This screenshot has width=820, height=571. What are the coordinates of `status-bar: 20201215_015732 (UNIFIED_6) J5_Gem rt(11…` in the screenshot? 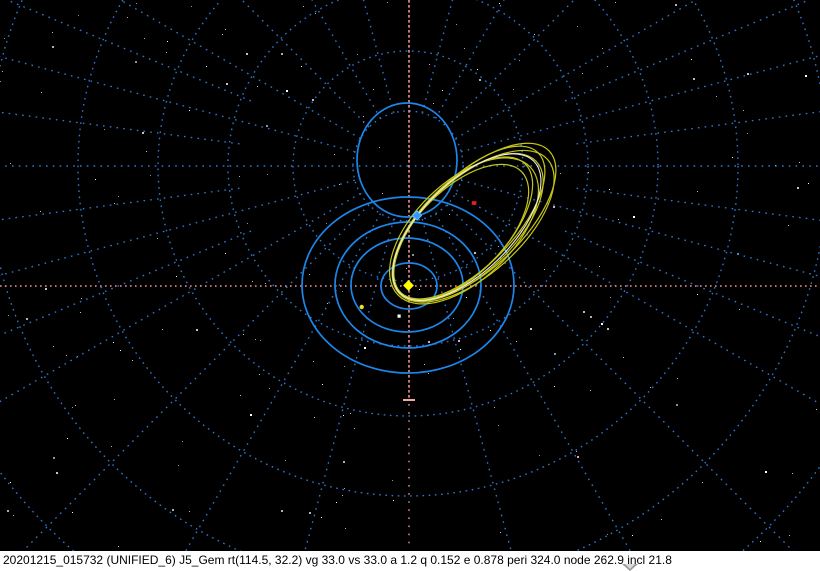 It's located at (410, 561).